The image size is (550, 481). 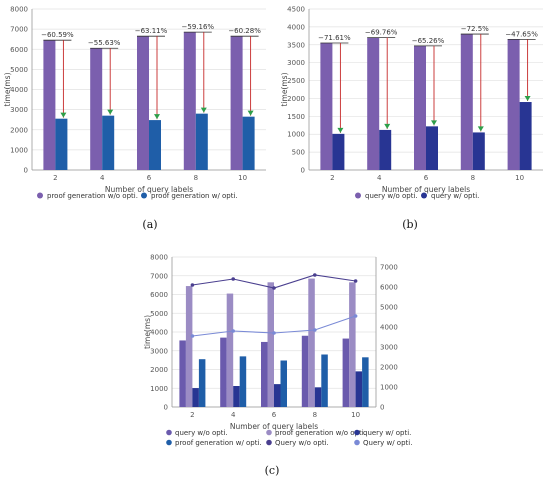 I want to click on y-tick-label: 2000, so click(x=159, y=370).